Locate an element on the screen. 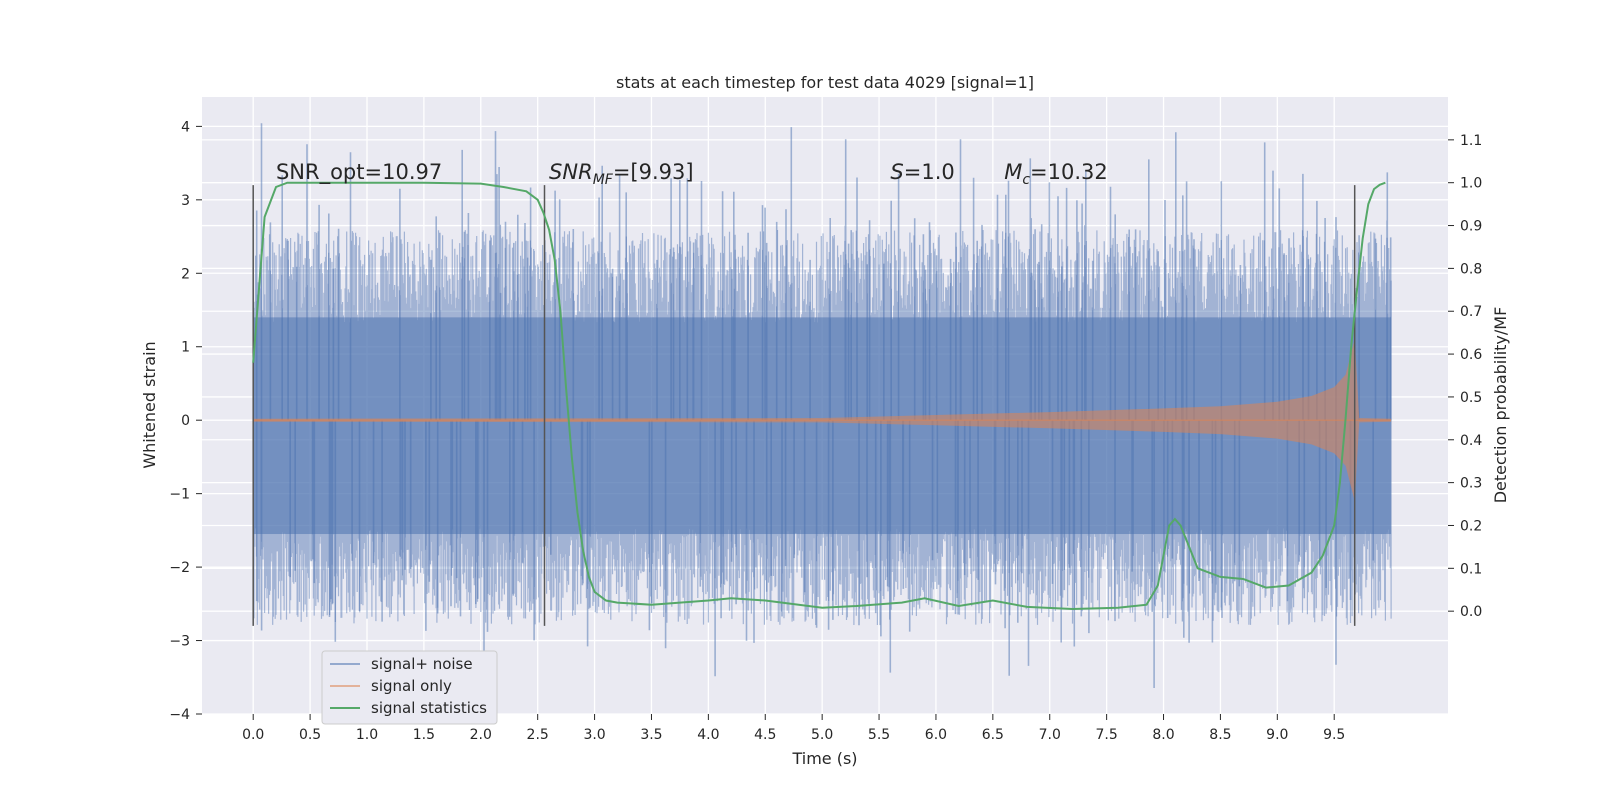  x-tick-label: 2.5 is located at coordinates (538, 735).